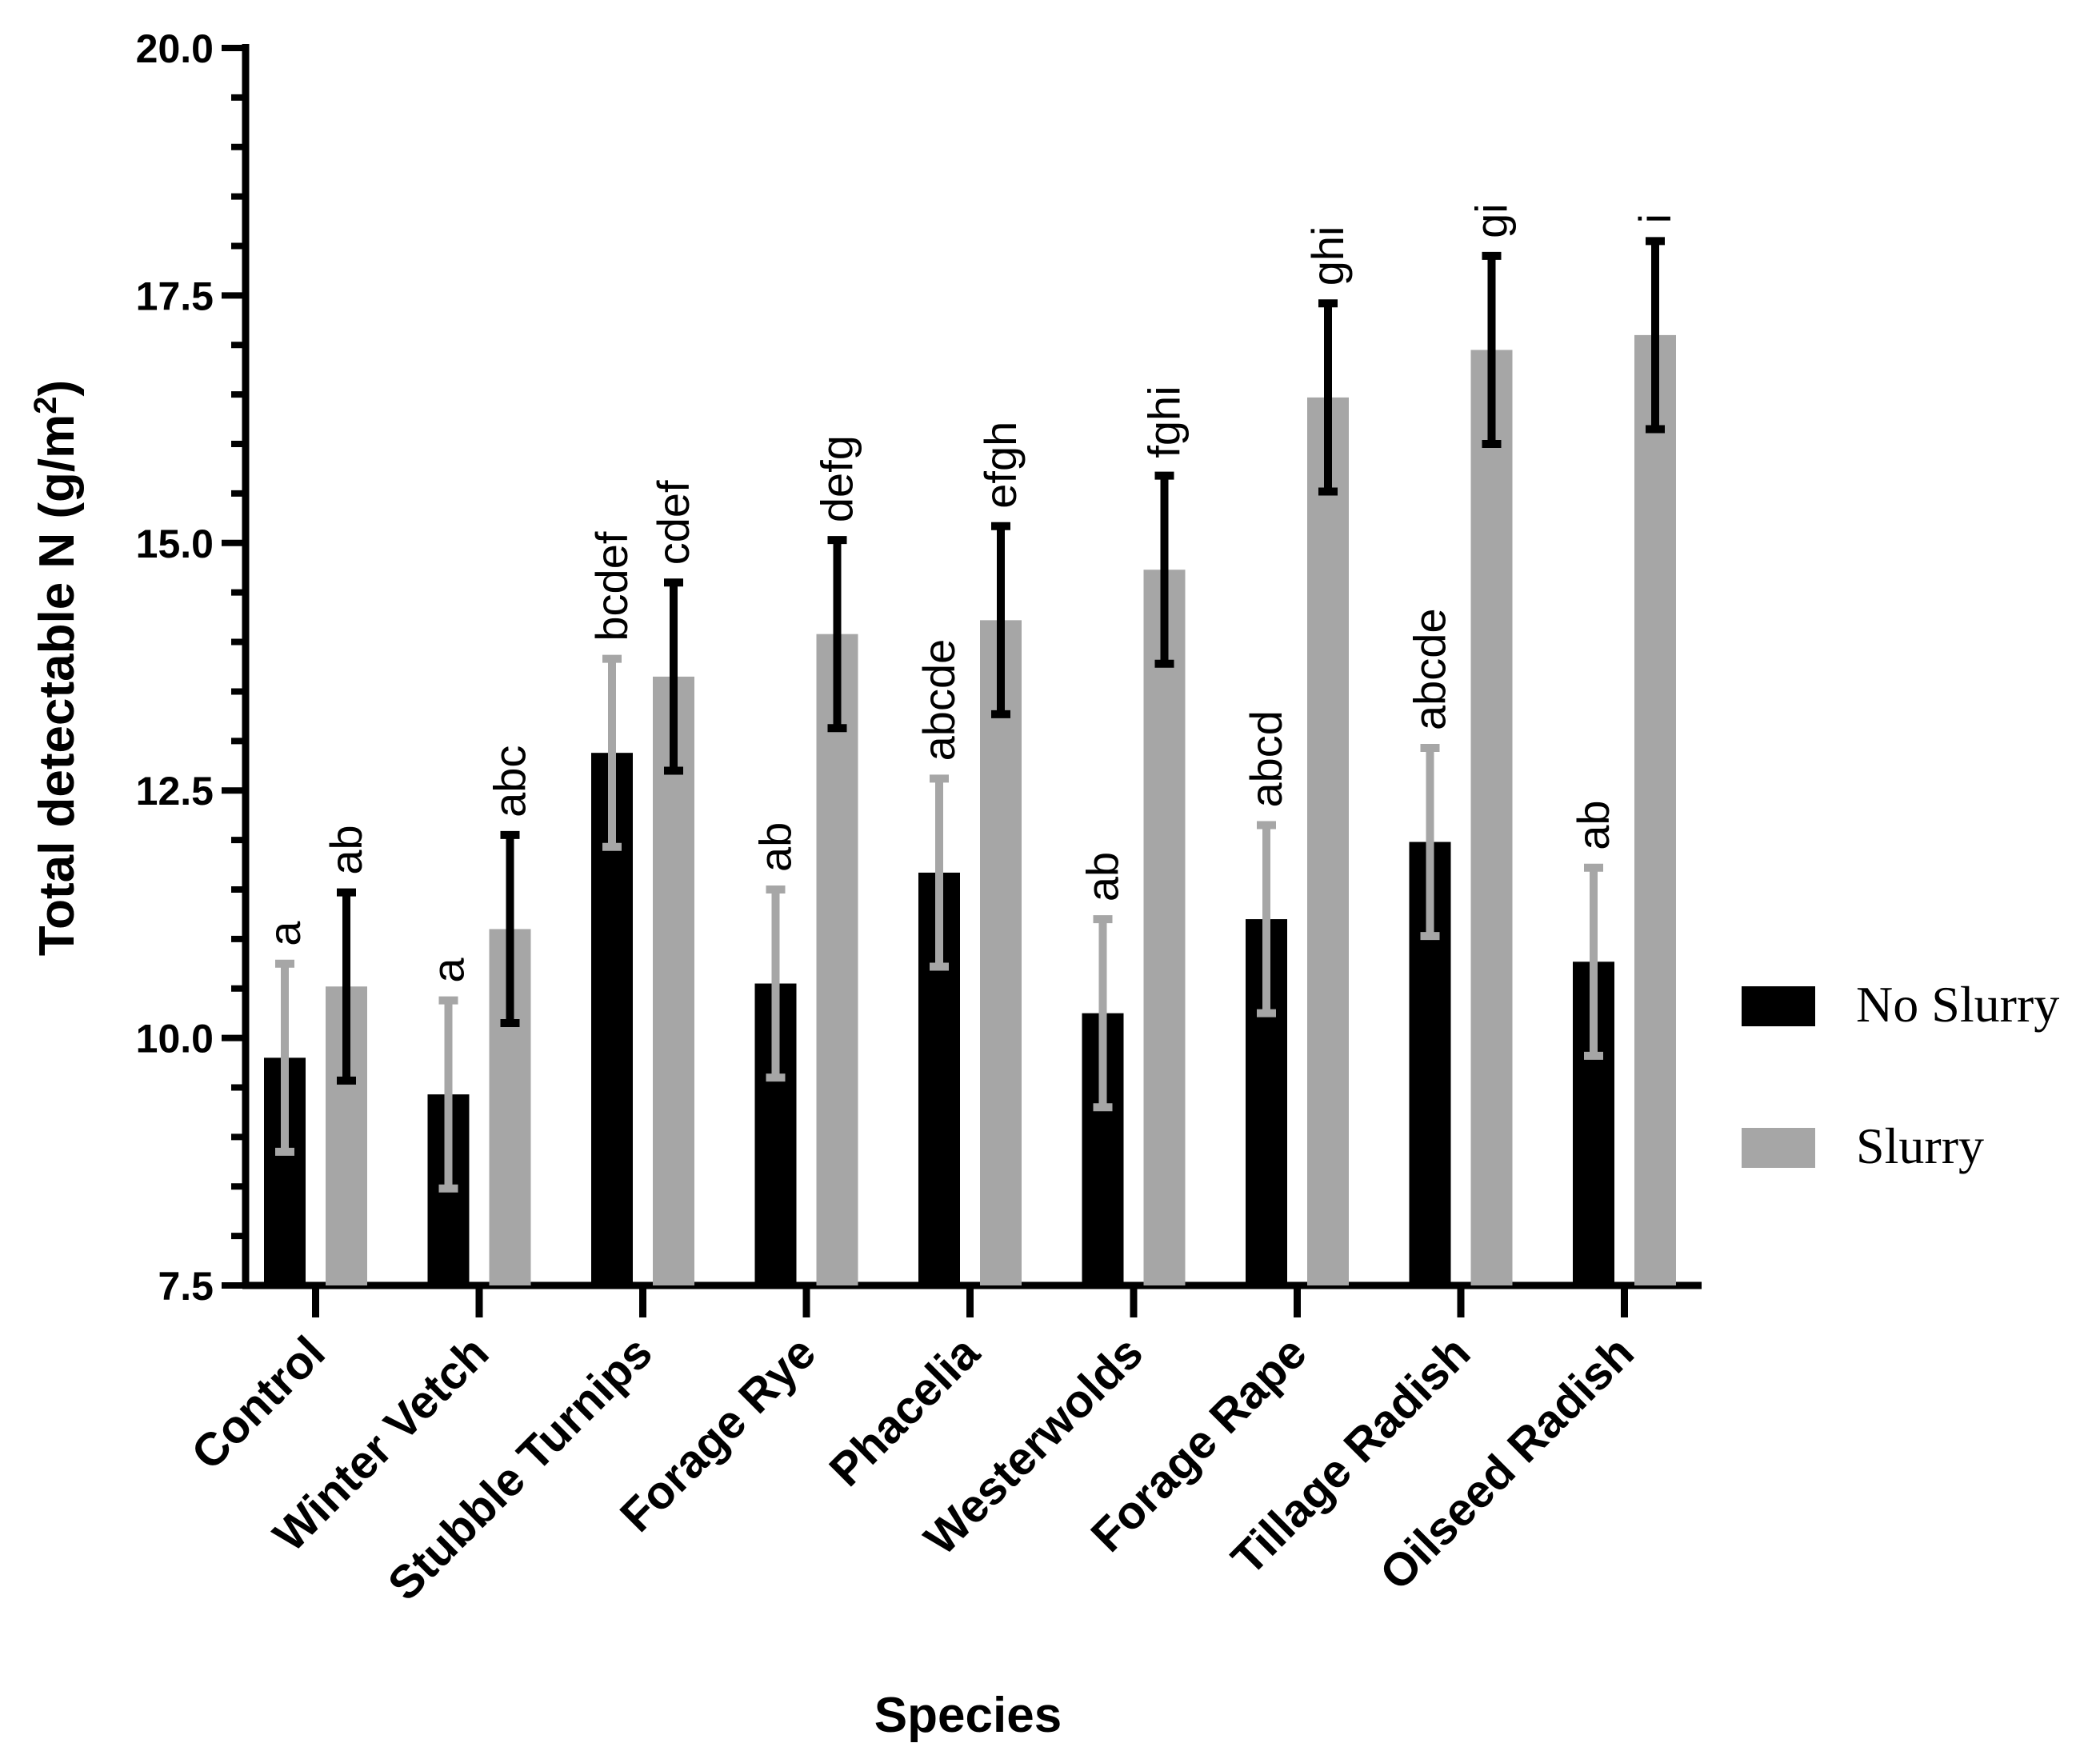 This screenshot has height=1763, width=2100. Describe the element at coordinates (673, 523) in the screenshot. I see `significance-letter: cdef` at that location.